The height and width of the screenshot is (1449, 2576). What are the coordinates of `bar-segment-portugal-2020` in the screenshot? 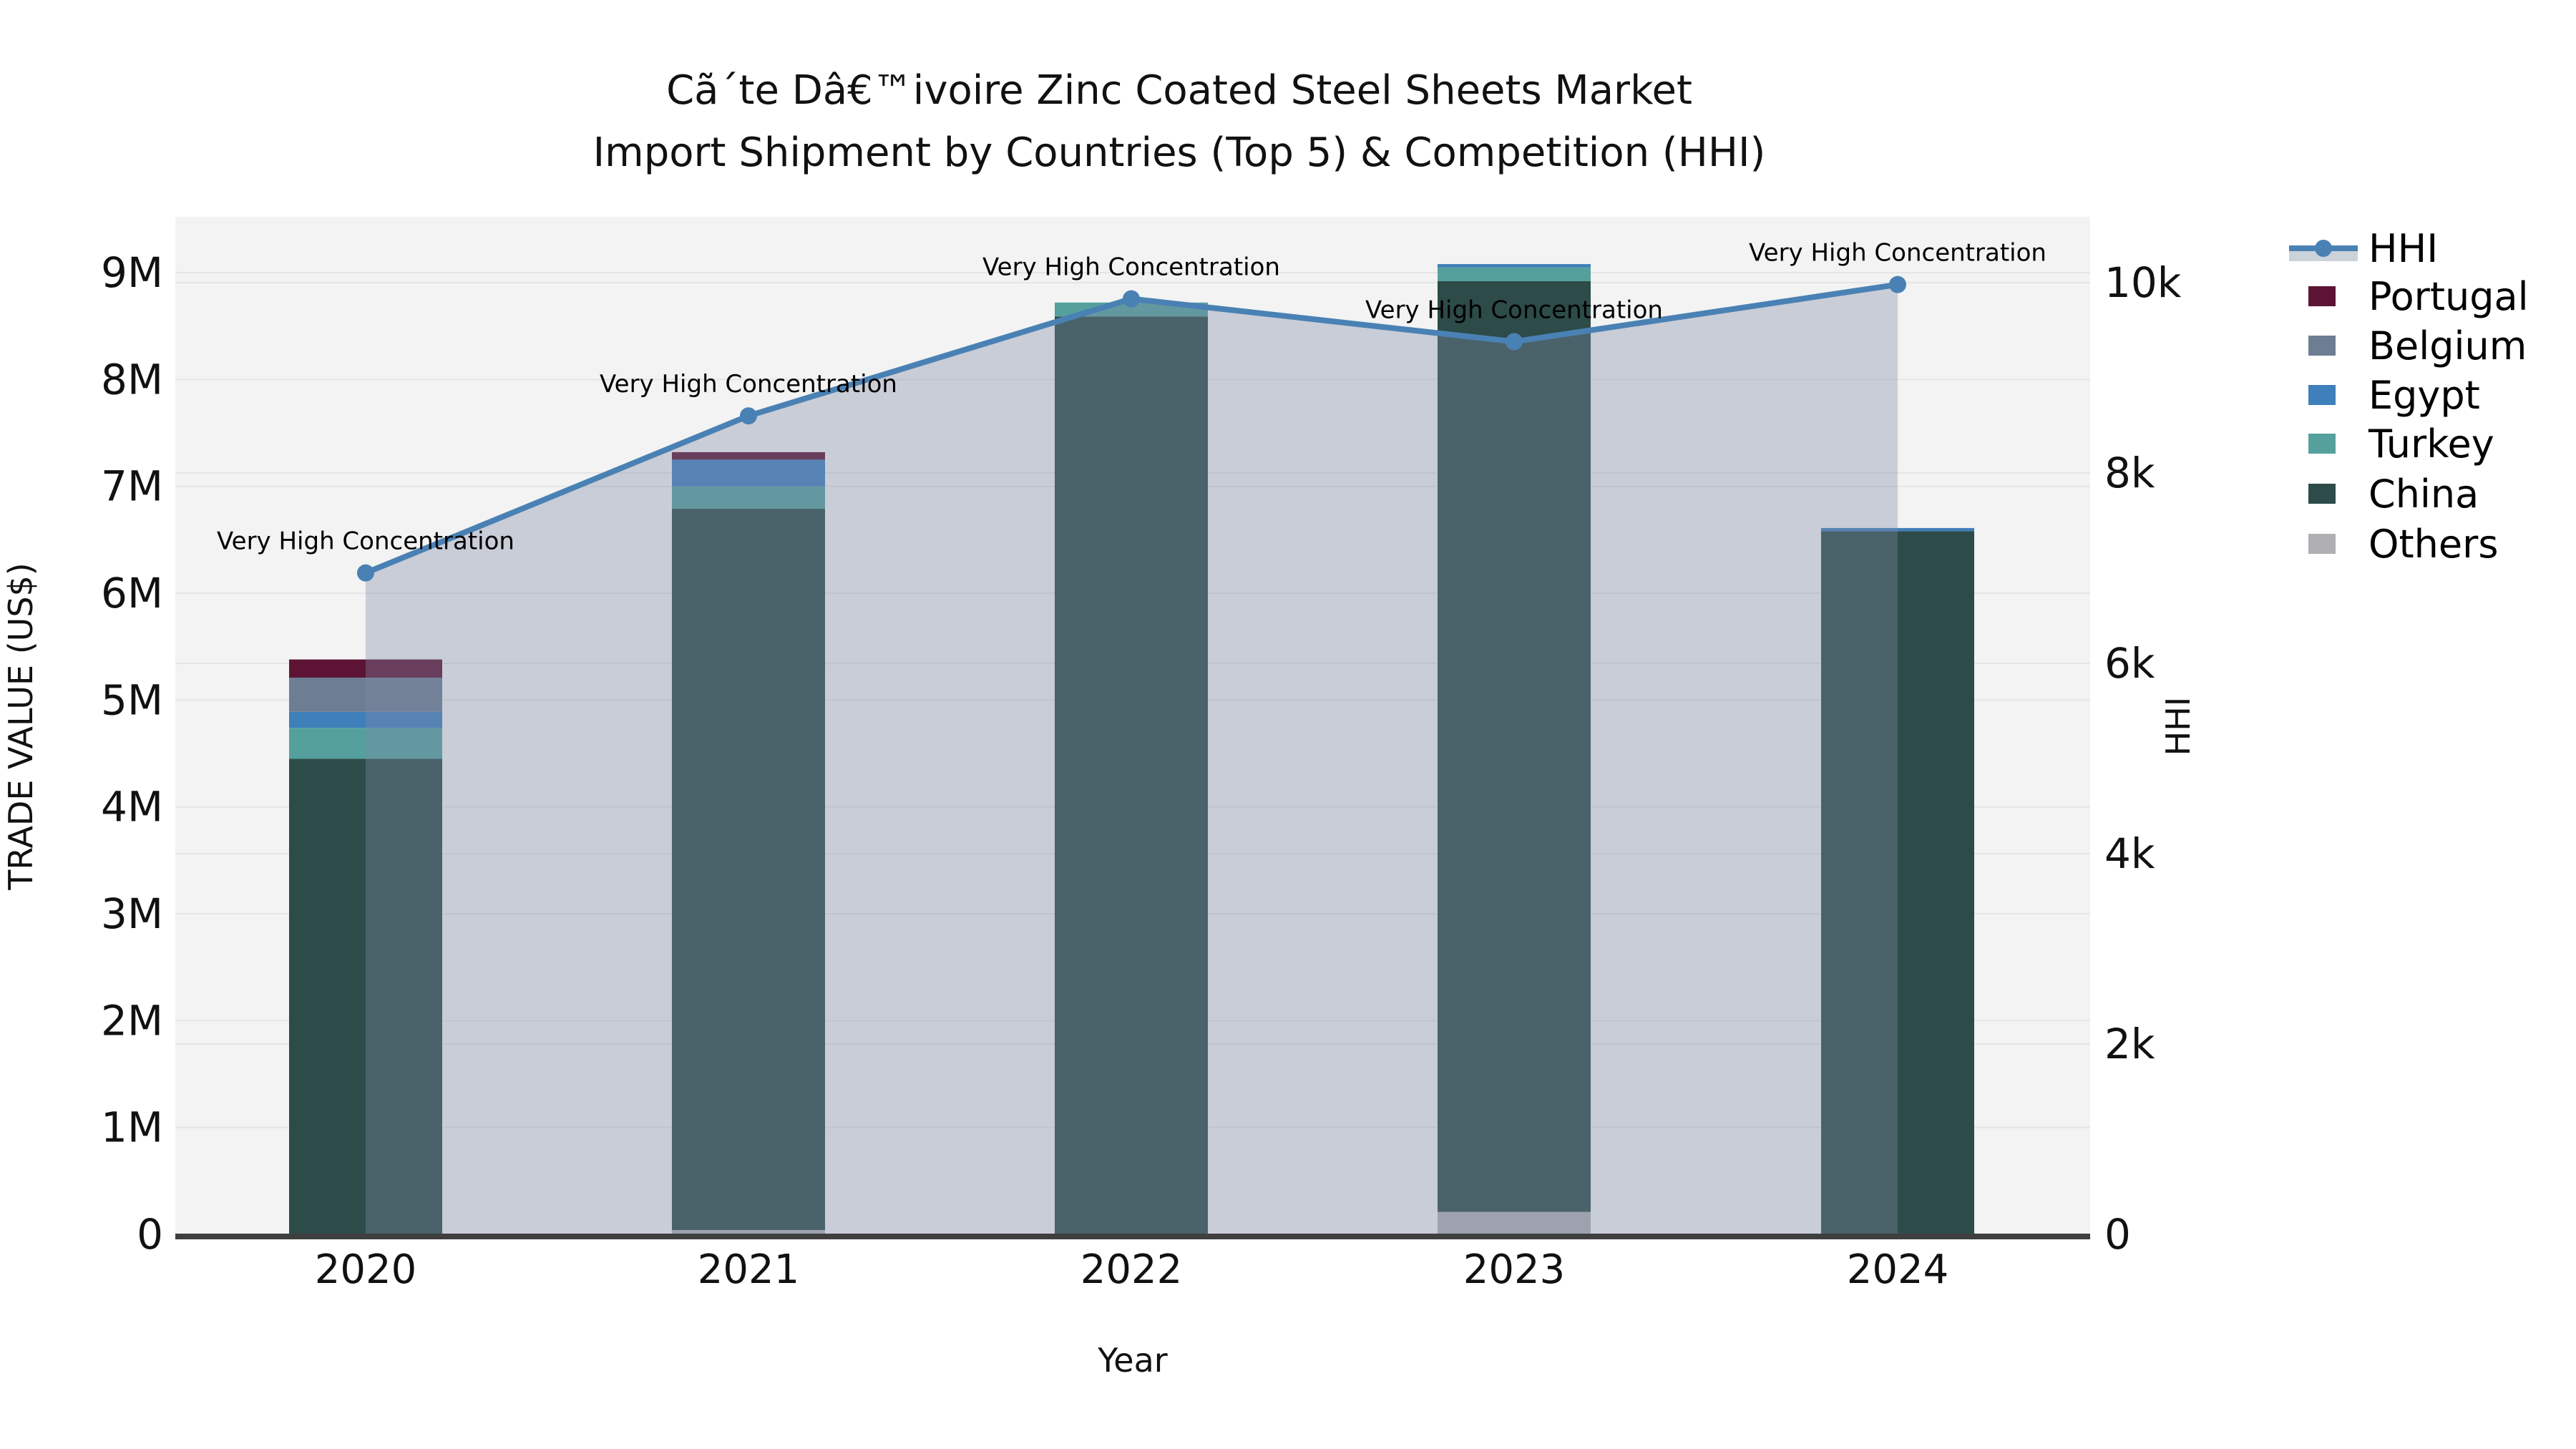 It's located at (365, 668).